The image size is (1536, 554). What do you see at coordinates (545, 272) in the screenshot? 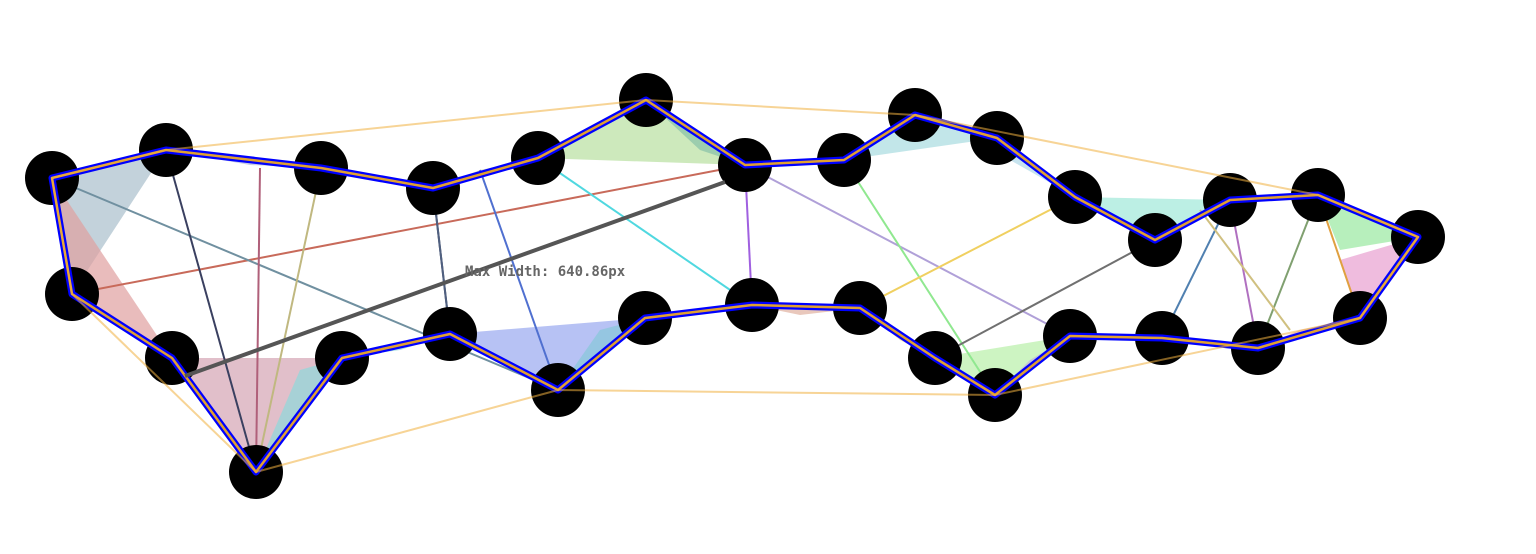
I see `max-width-label: Max Width: 640.86px` at bounding box center [545, 272].